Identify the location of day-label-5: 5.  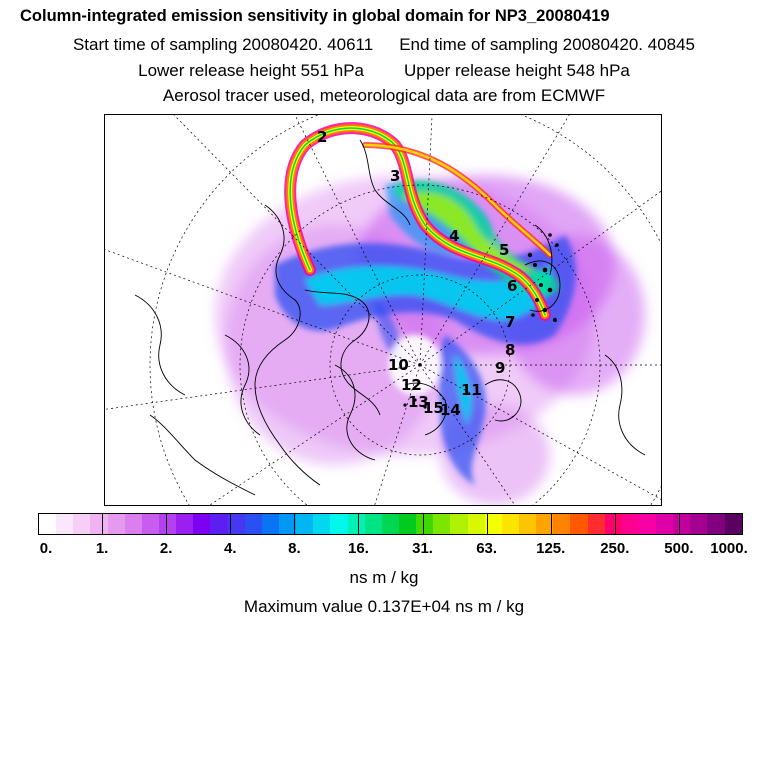
(504, 250).